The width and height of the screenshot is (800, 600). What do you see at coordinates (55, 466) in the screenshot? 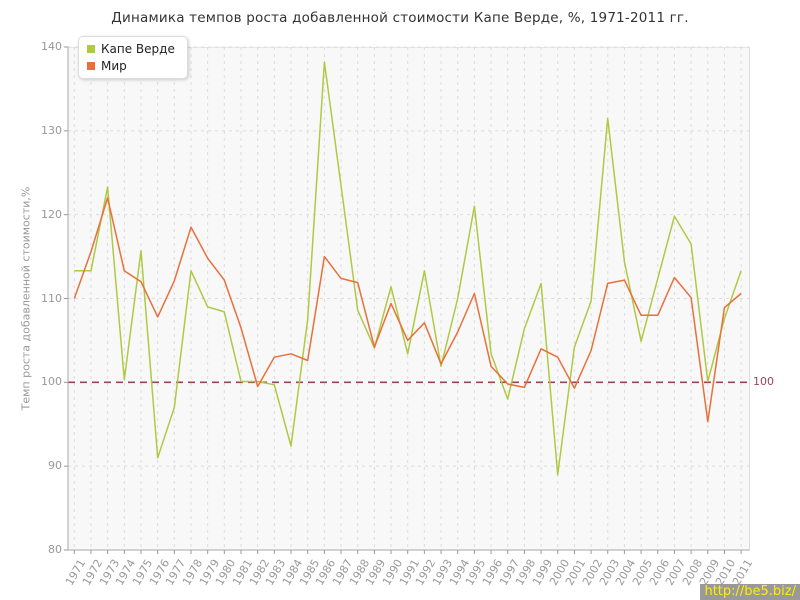
I see `y-tick-label: 90` at bounding box center [55, 466].